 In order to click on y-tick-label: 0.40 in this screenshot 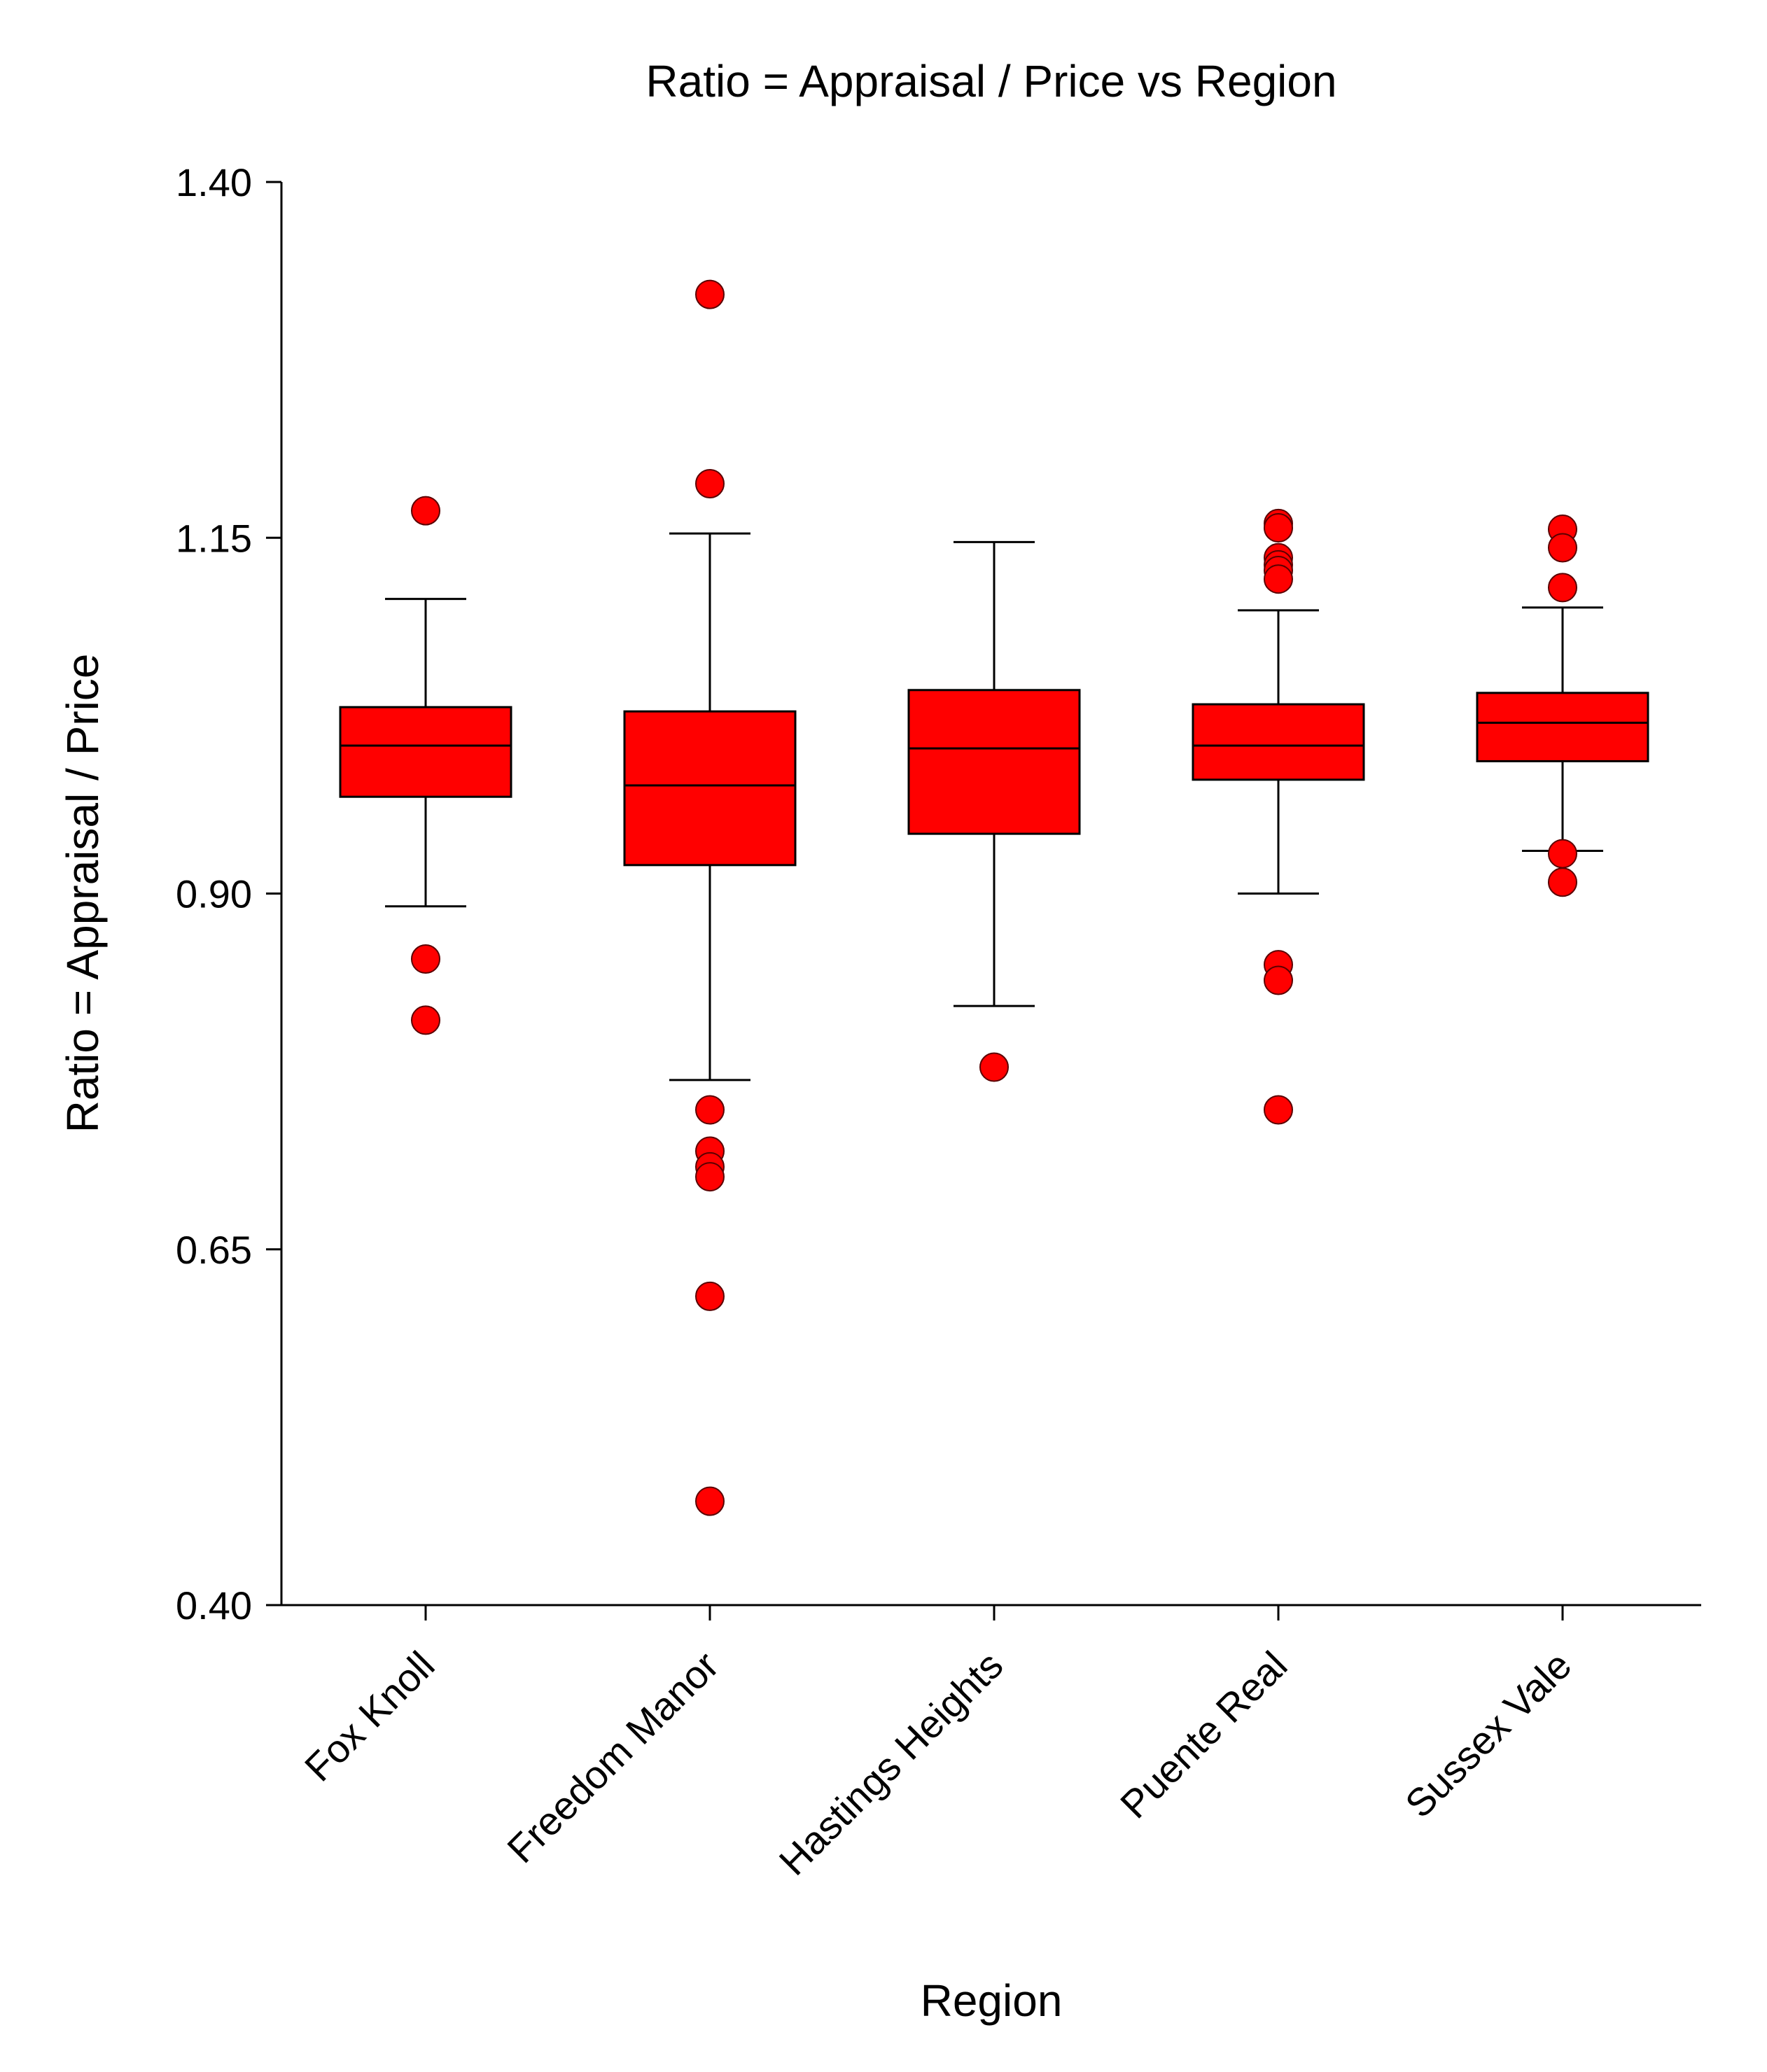, I will do `click(214, 1605)`.